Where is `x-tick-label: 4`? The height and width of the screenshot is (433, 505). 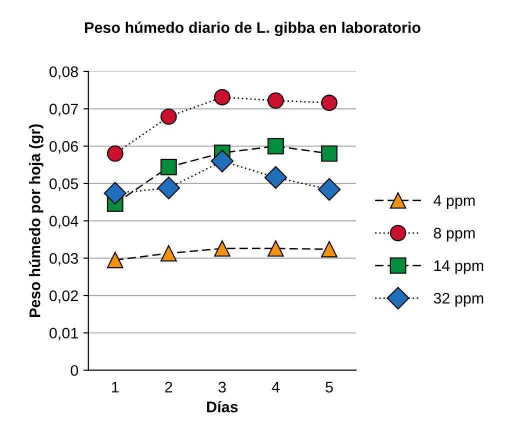 x-tick-label: 4 is located at coordinates (276, 387).